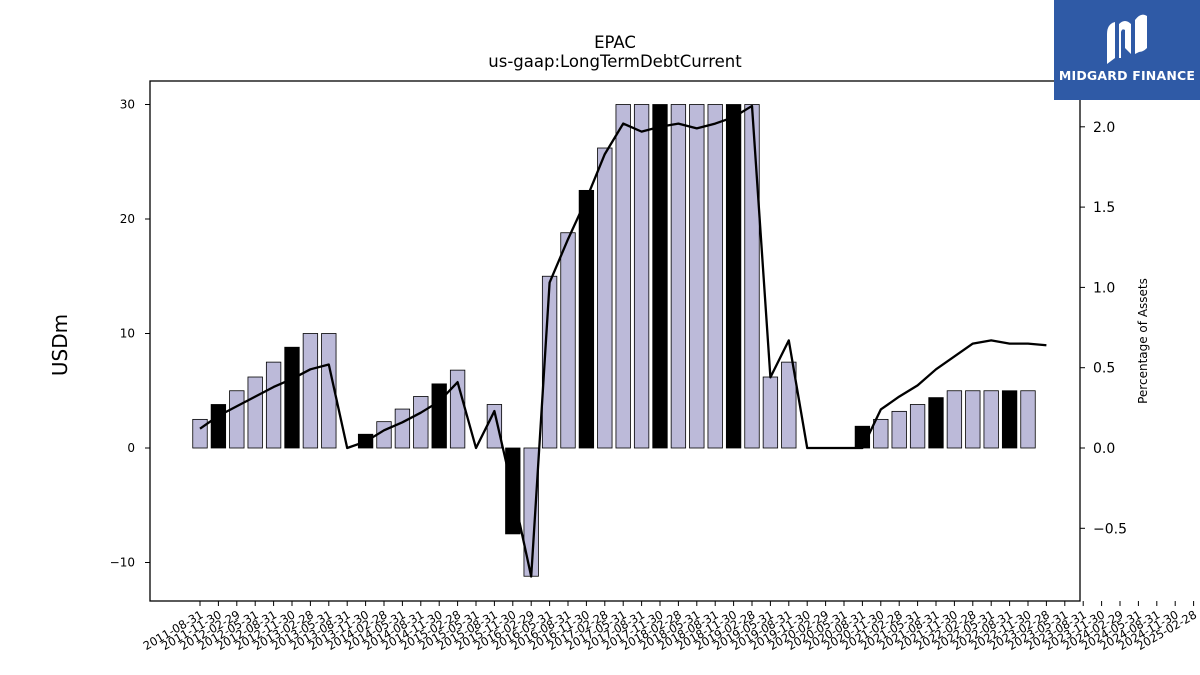  What do you see at coordinates (1127, 39) in the screenshot?
I see `midgard-logo-icon` at bounding box center [1127, 39].